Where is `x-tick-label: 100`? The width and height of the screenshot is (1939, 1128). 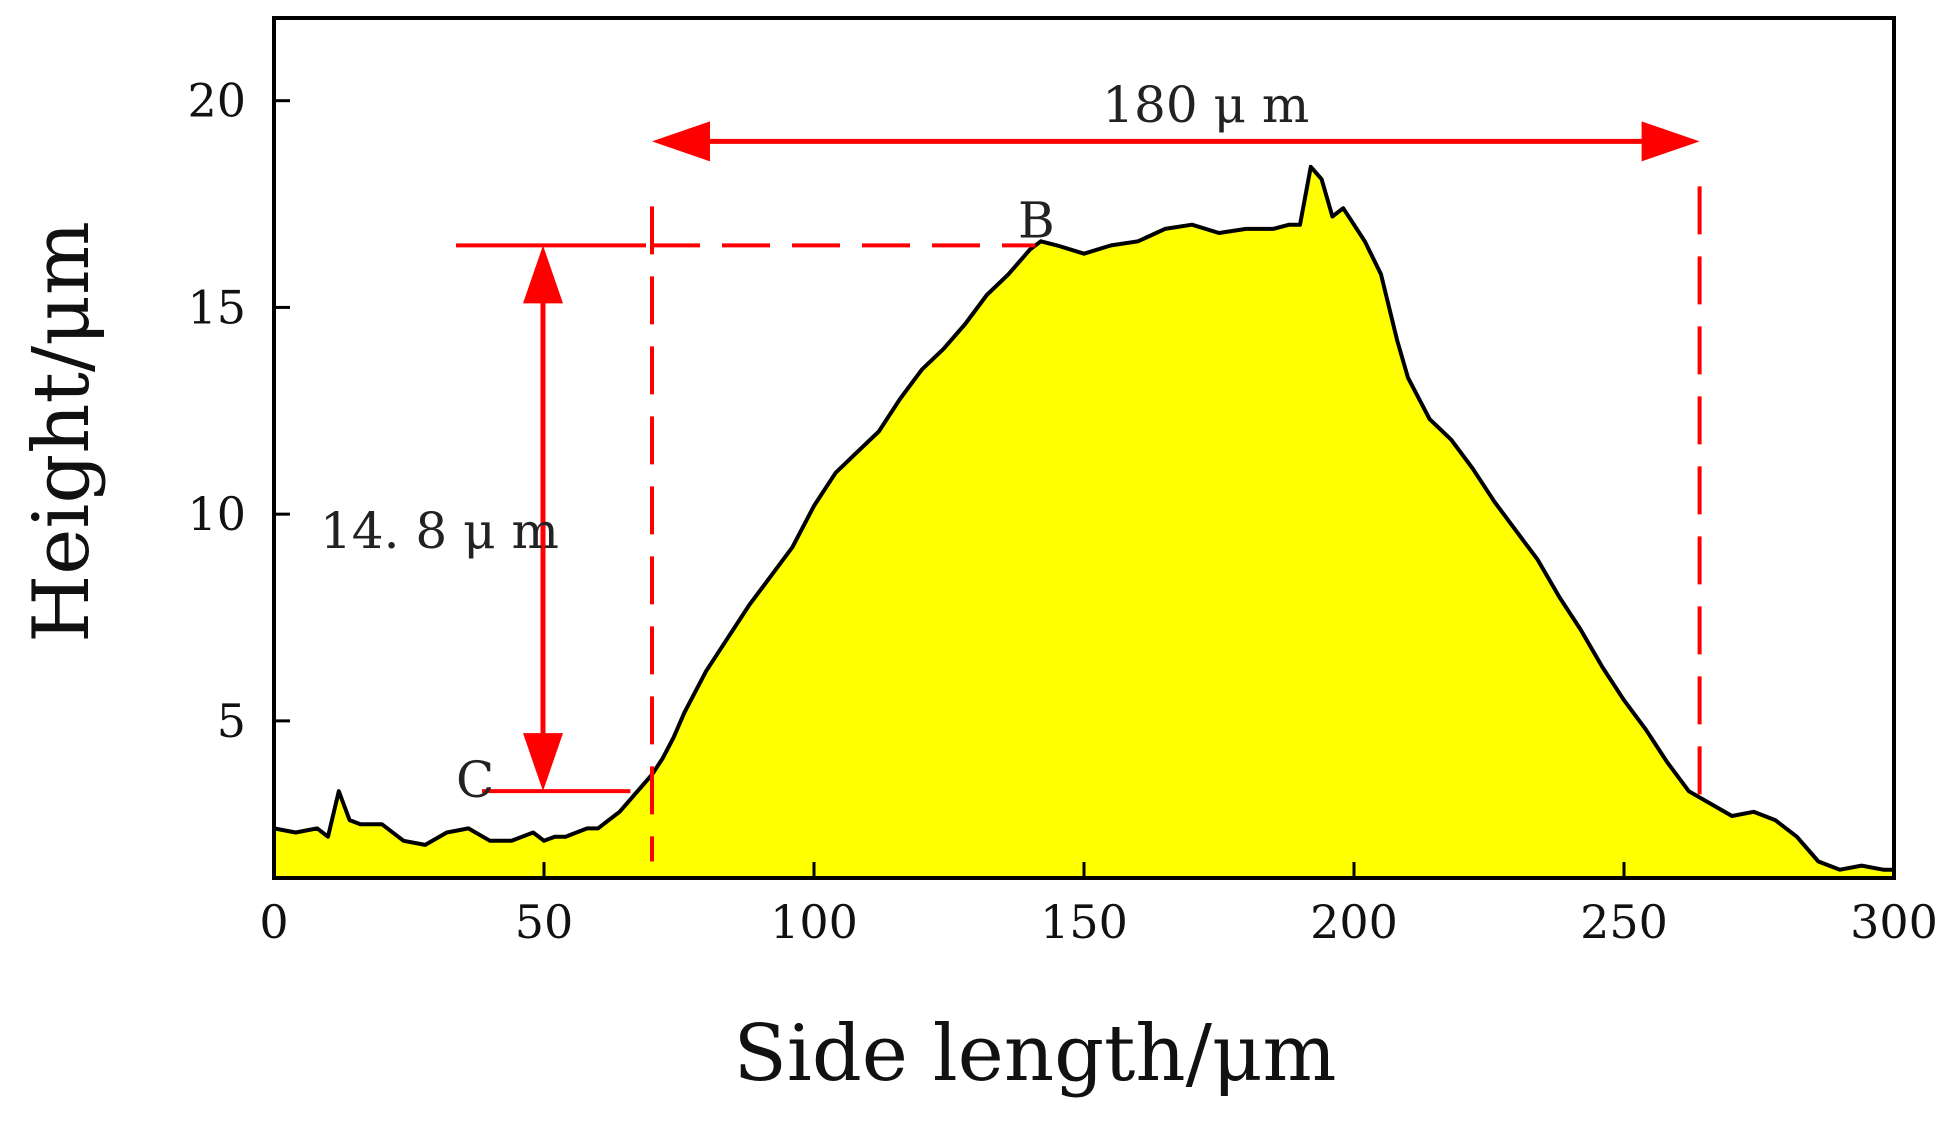
x-tick-label: 100 is located at coordinates (814, 922).